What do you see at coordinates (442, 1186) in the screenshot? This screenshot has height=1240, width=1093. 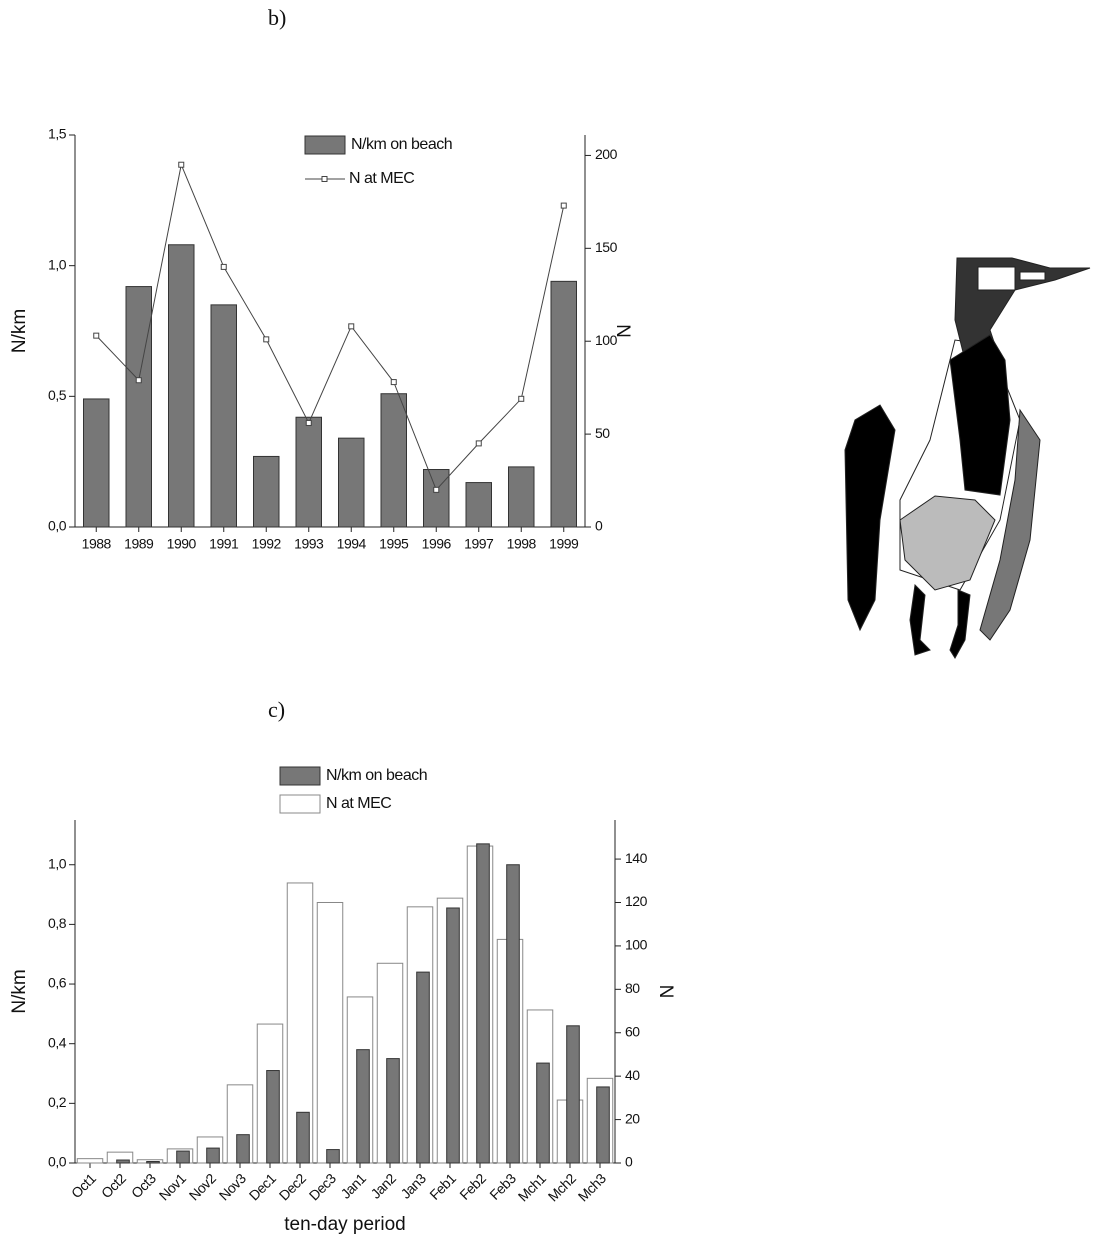 I see `x-tick-label: Feb1` at bounding box center [442, 1186].